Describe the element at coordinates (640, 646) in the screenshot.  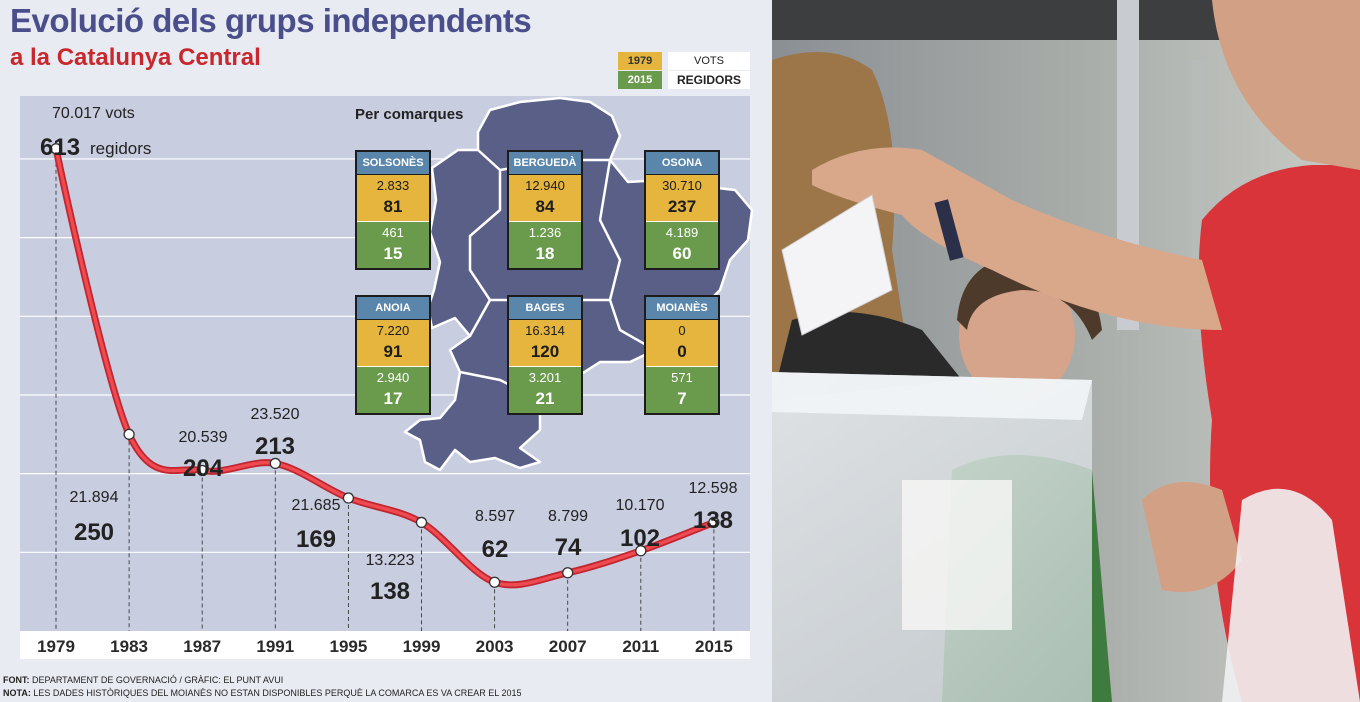
I see `x-tick-label: 2011` at that location.